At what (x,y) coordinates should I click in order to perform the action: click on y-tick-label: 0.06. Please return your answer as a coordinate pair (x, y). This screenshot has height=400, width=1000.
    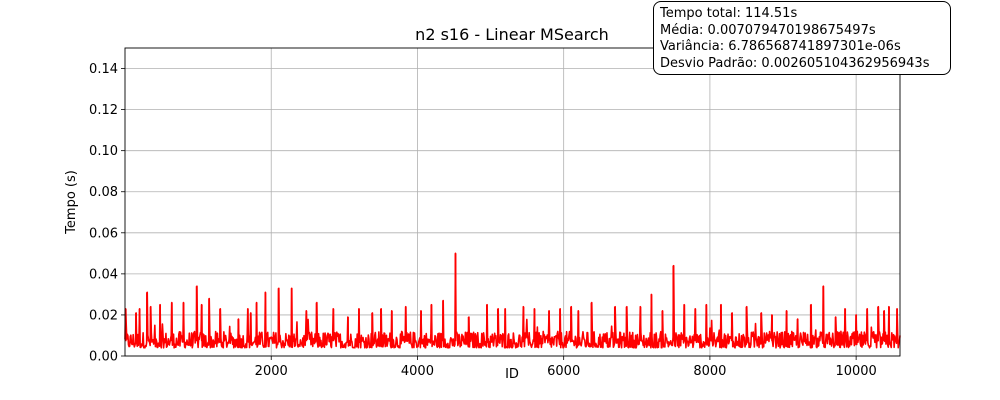
    Looking at the image, I should click on (103, 233).